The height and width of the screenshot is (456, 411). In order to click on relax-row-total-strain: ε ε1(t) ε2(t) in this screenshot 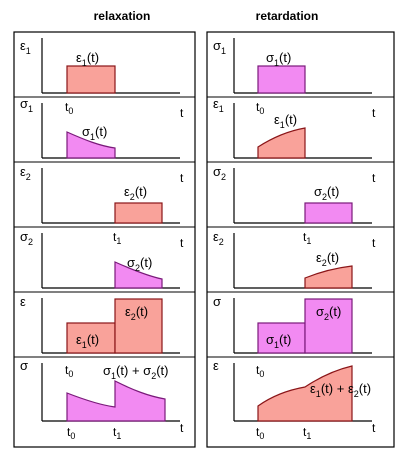, I will do `click(100, 324)`.